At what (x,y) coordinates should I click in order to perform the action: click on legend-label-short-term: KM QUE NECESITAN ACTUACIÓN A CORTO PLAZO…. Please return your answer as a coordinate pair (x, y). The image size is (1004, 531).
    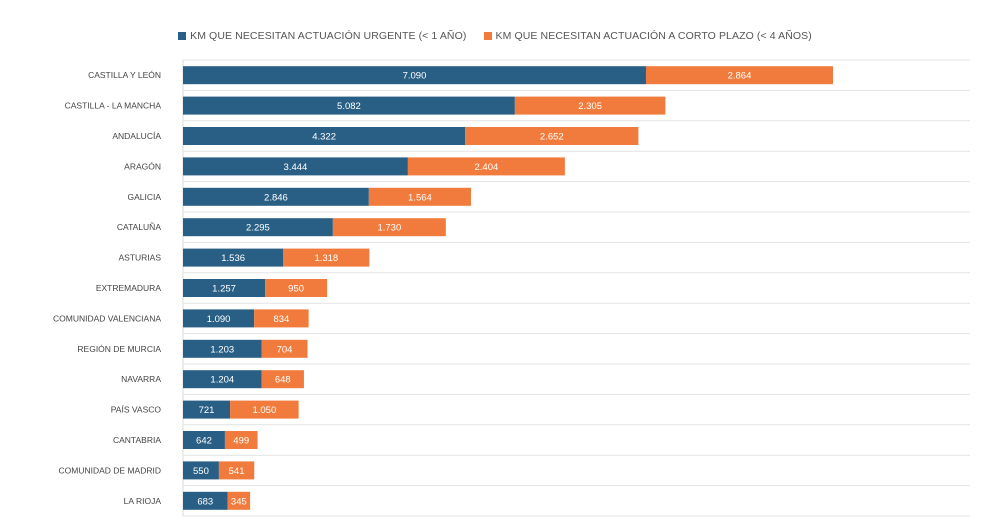
    Looking at the image, I should click on (653, 36).